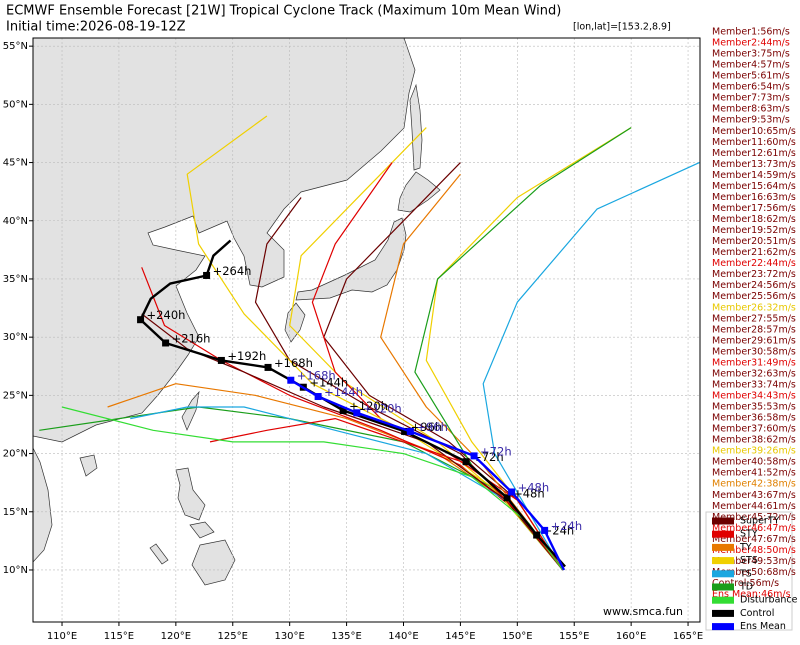 Image resolution: width=800 pixels, height=645 pixels. I want to click on time-label: +72h, so click(496, 451).